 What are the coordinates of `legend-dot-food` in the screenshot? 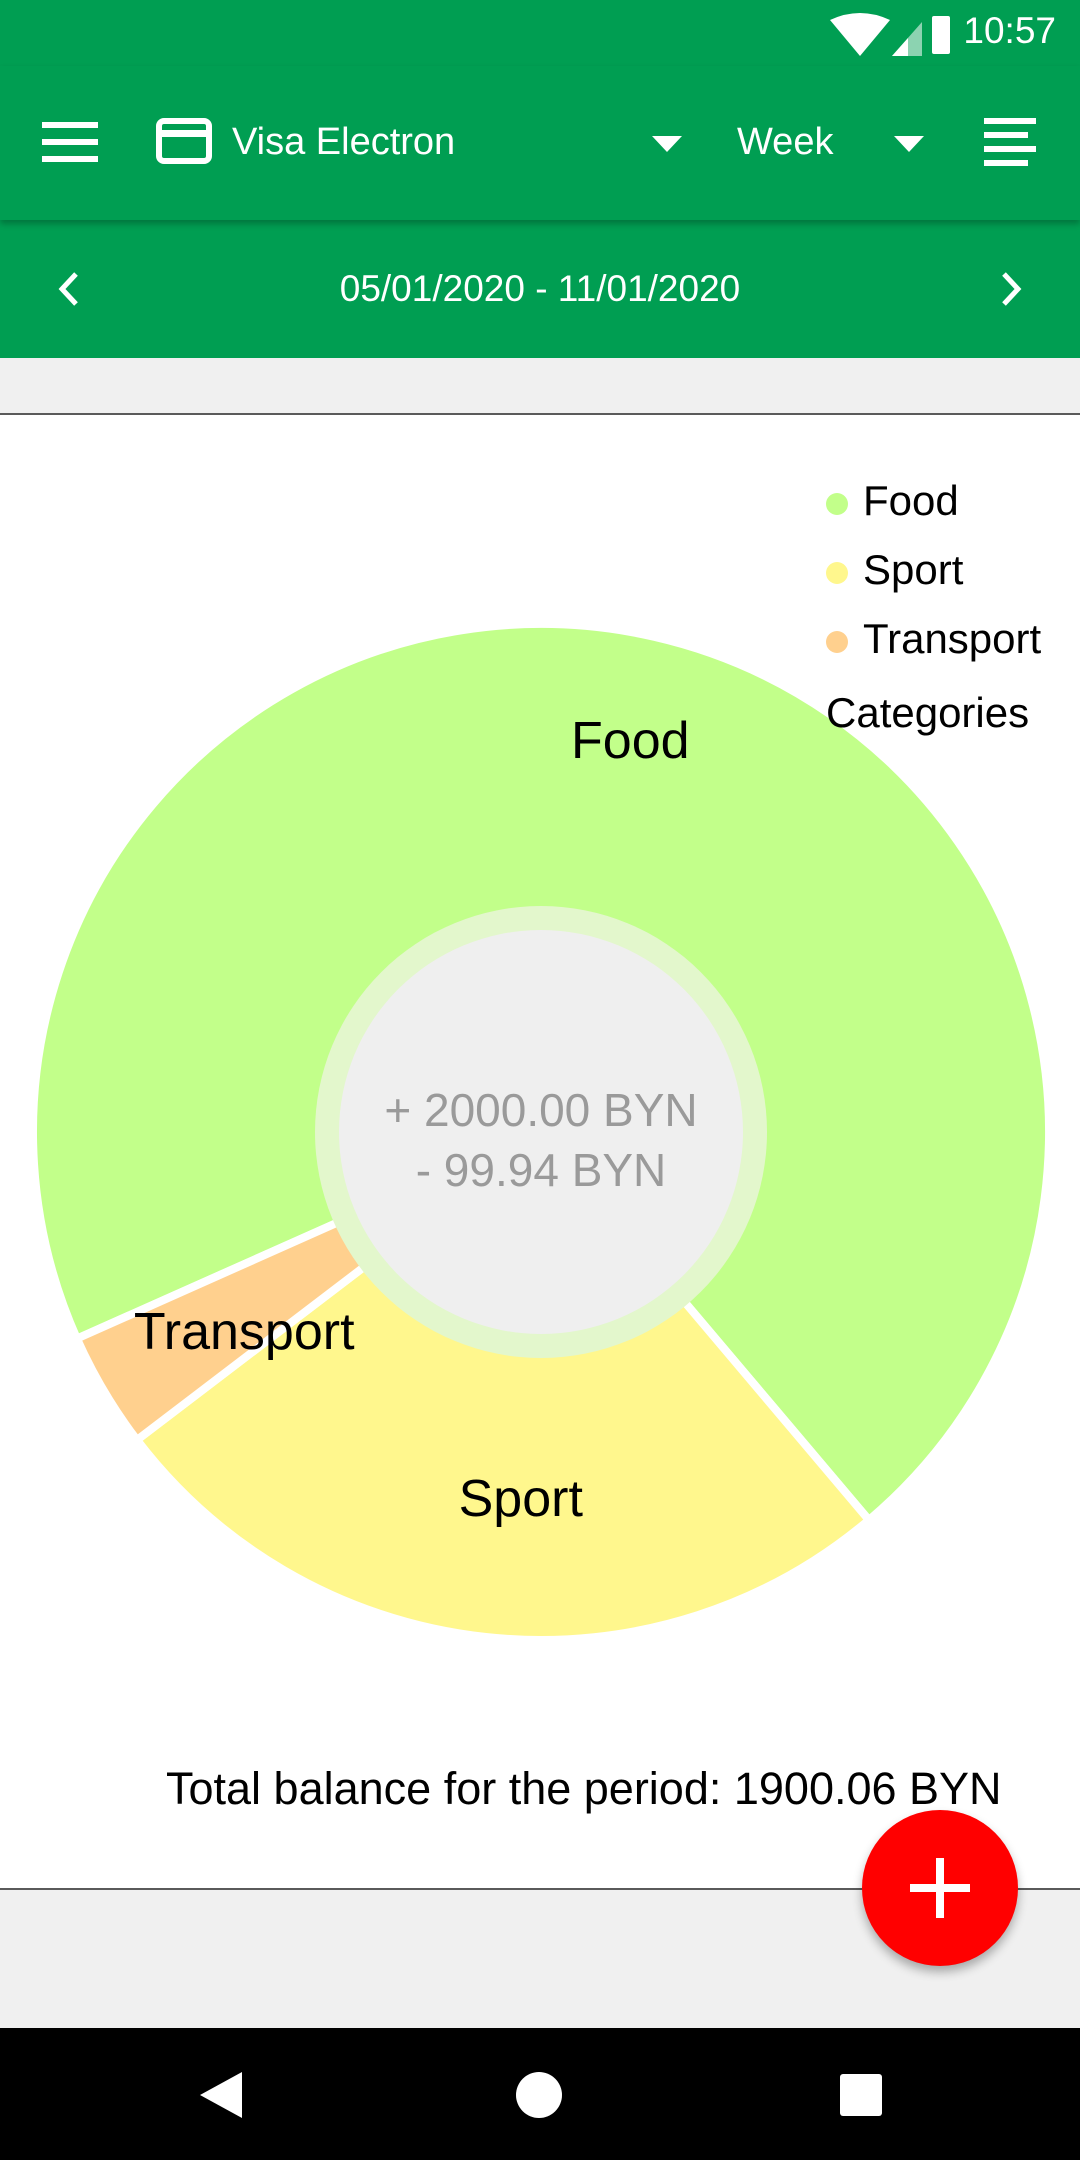 It's located at (837, 504).